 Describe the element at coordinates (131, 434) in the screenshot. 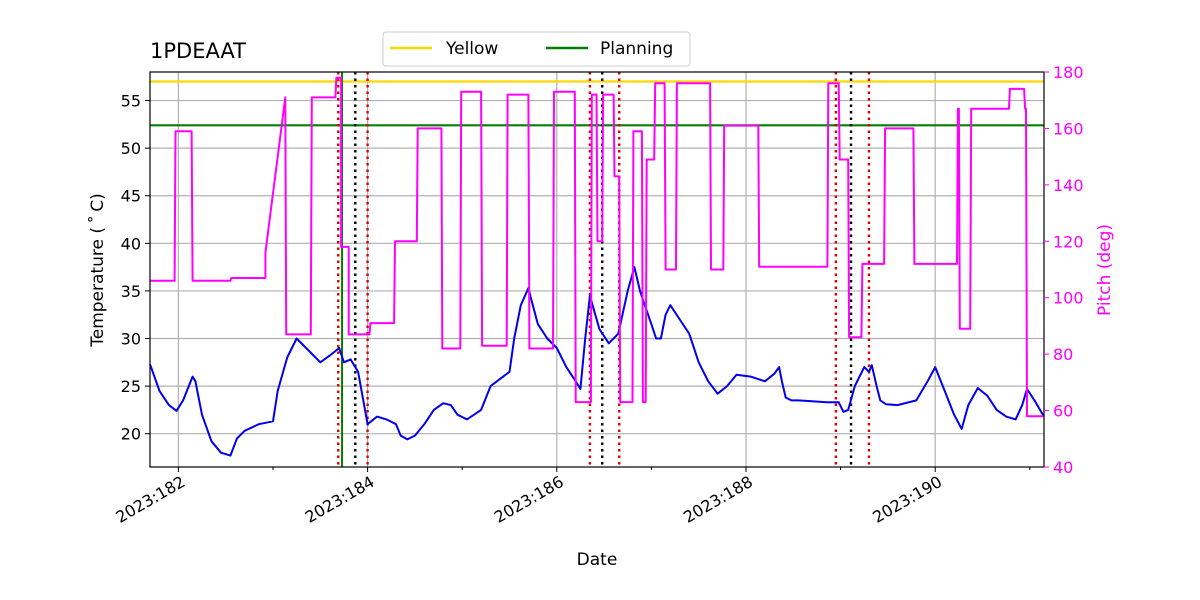

I see `y-tick-label: 20` at that location.